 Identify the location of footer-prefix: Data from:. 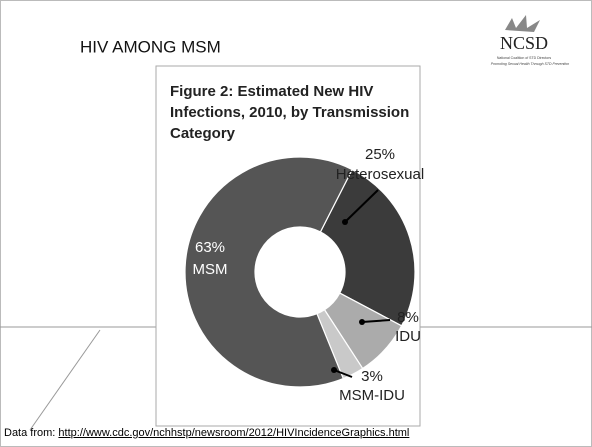
(30, 433).